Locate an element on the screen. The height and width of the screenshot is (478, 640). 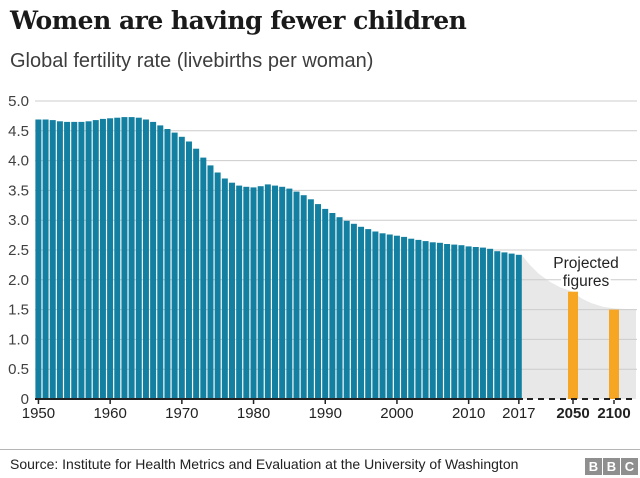
projected-figures-label-line1: Projected is located at coordinates (585, 263).